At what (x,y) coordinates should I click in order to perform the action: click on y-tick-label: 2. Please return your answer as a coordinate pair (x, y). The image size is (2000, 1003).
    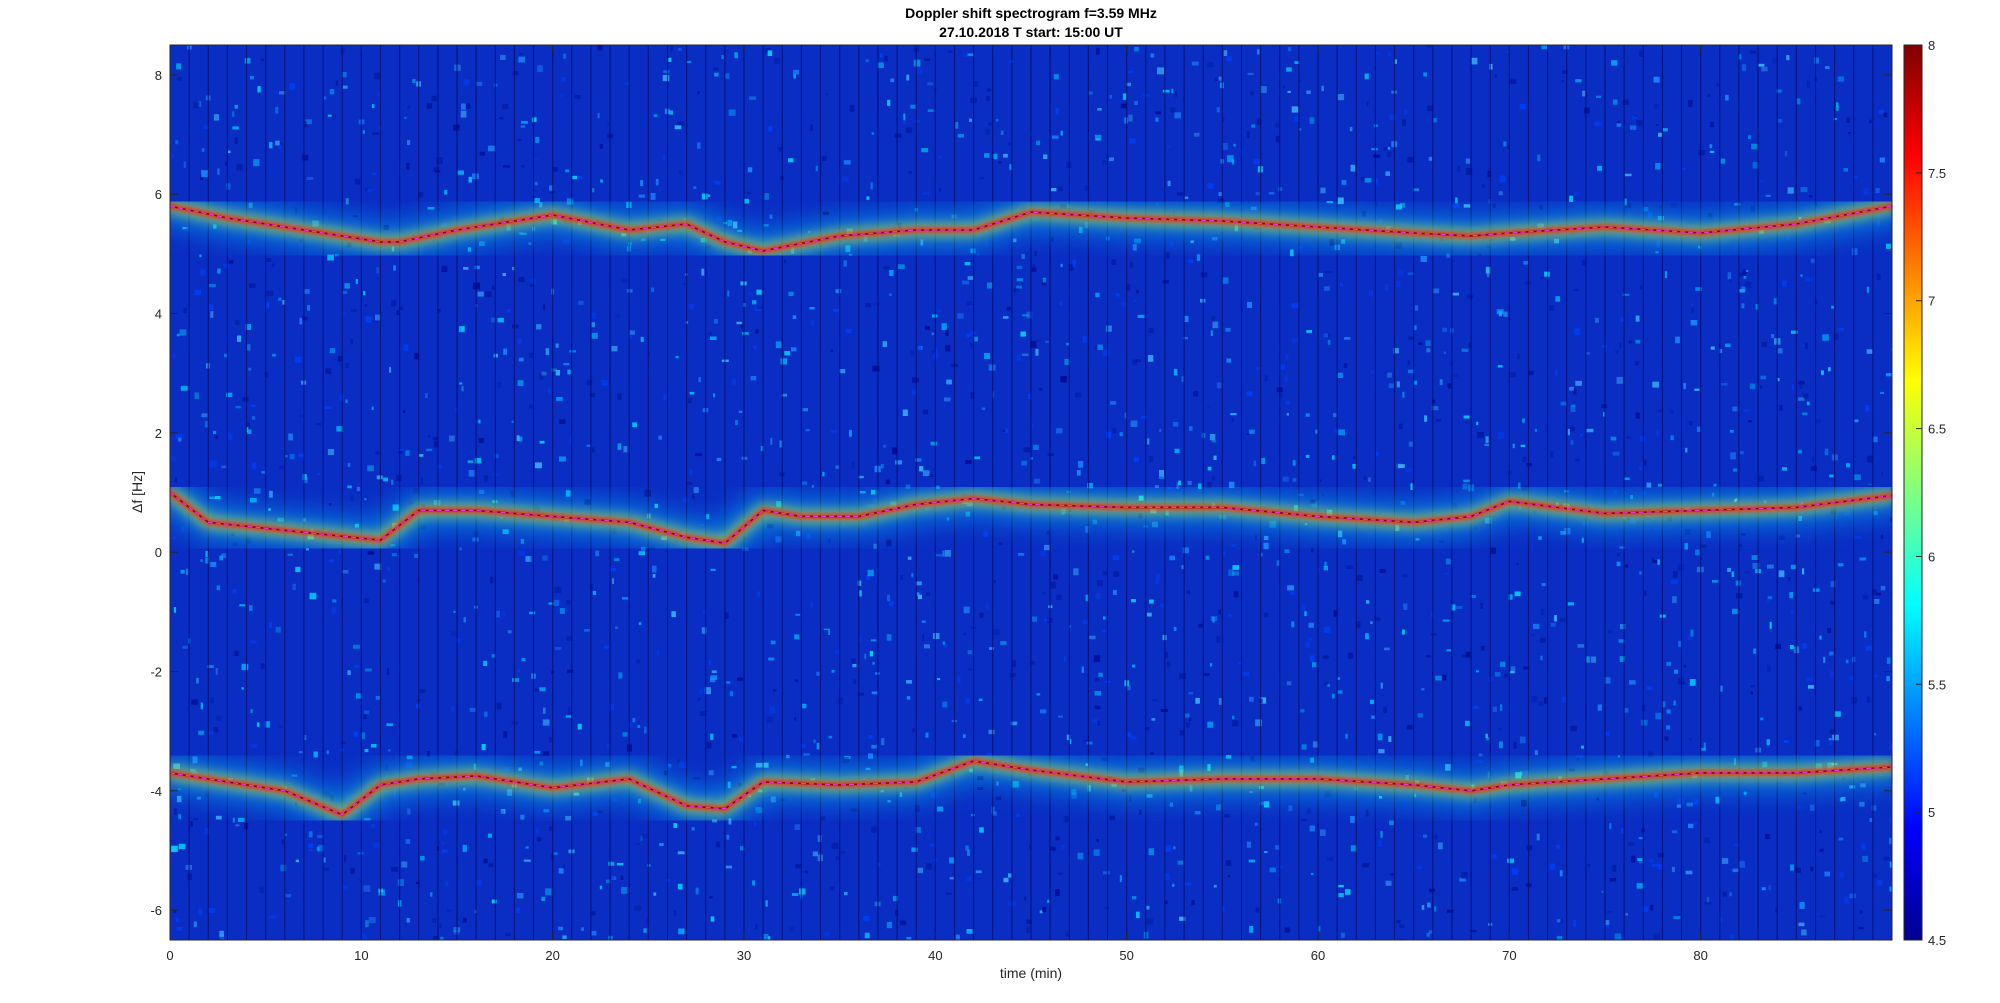
    Looking at the image, I should click on (158, 433).